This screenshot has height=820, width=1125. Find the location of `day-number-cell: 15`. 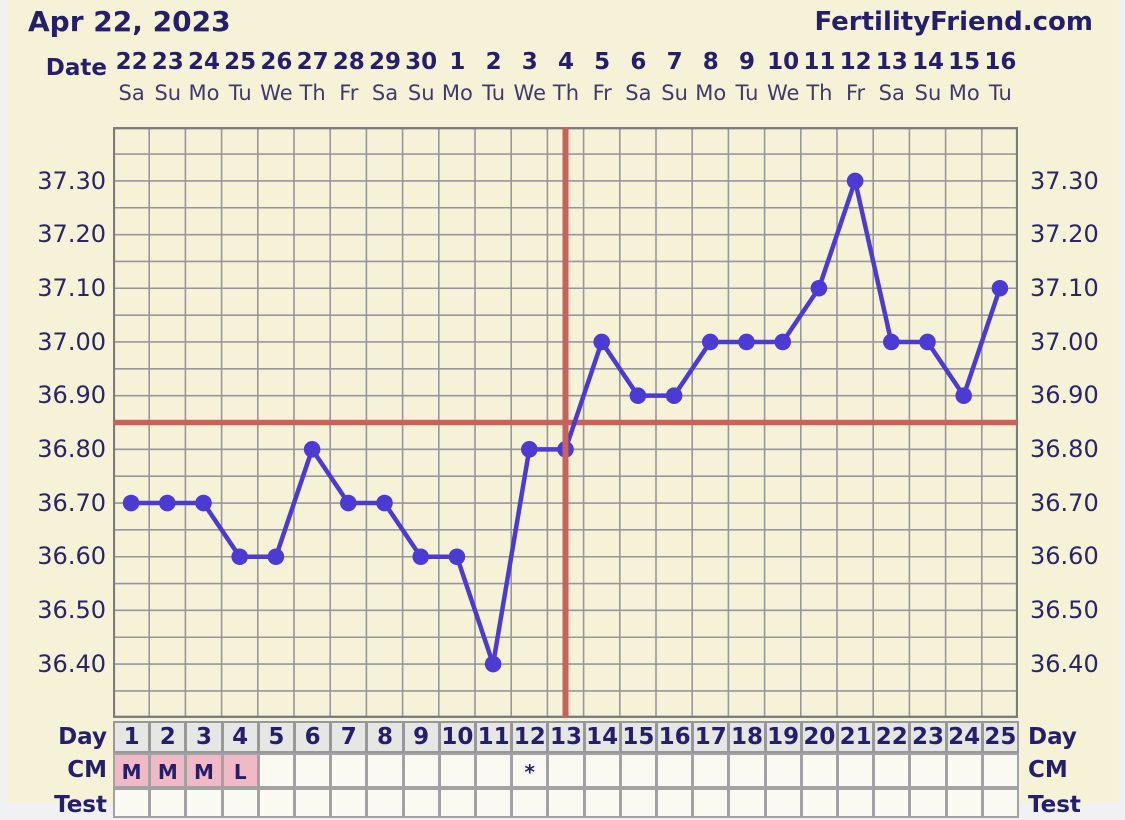

day-number-cell: 15 is located at coordinates (638, 737).